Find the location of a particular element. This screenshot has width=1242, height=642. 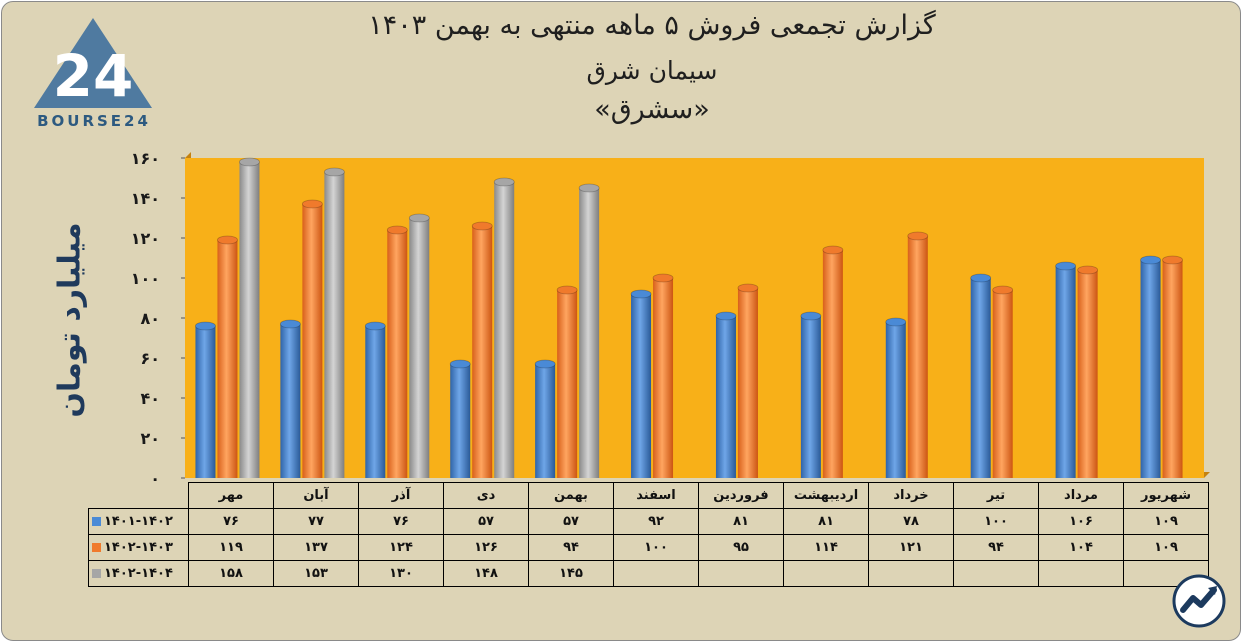

trend-badge-icon is located at coordinates (1199, 601).